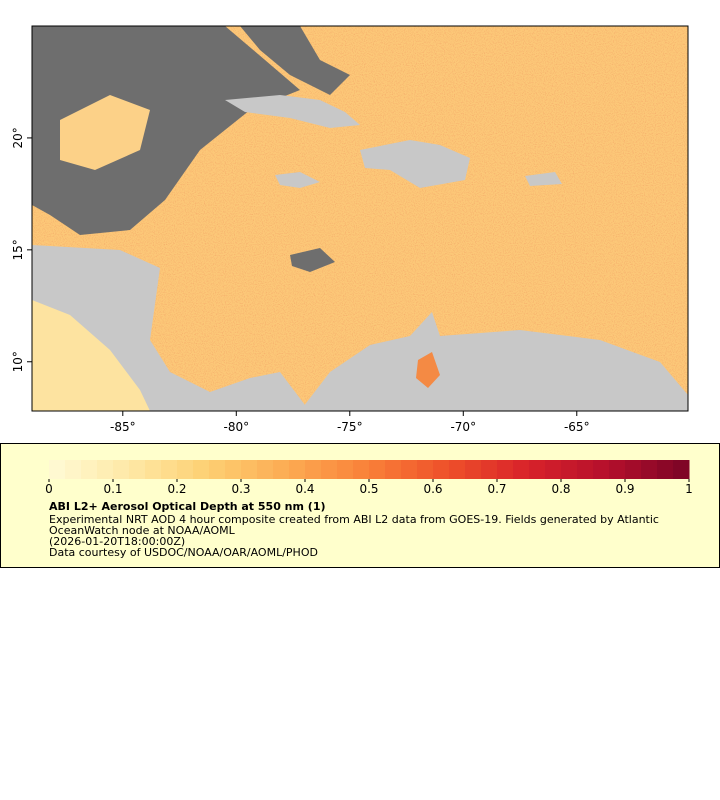  Describe the element at coordinates (463, 427) in the screenshot. I see `x-tick-label: -70°` at that location.